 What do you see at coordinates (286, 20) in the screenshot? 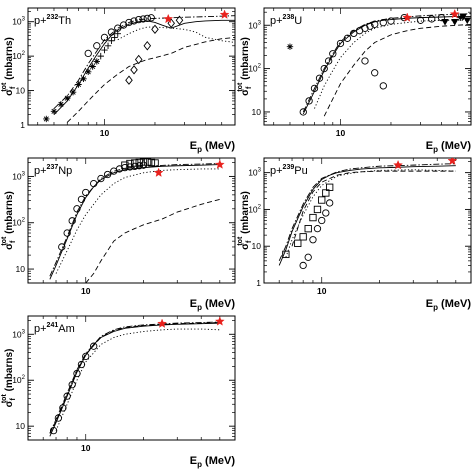
I see `panel-title: p+238U` at bounding box center [286, 20].